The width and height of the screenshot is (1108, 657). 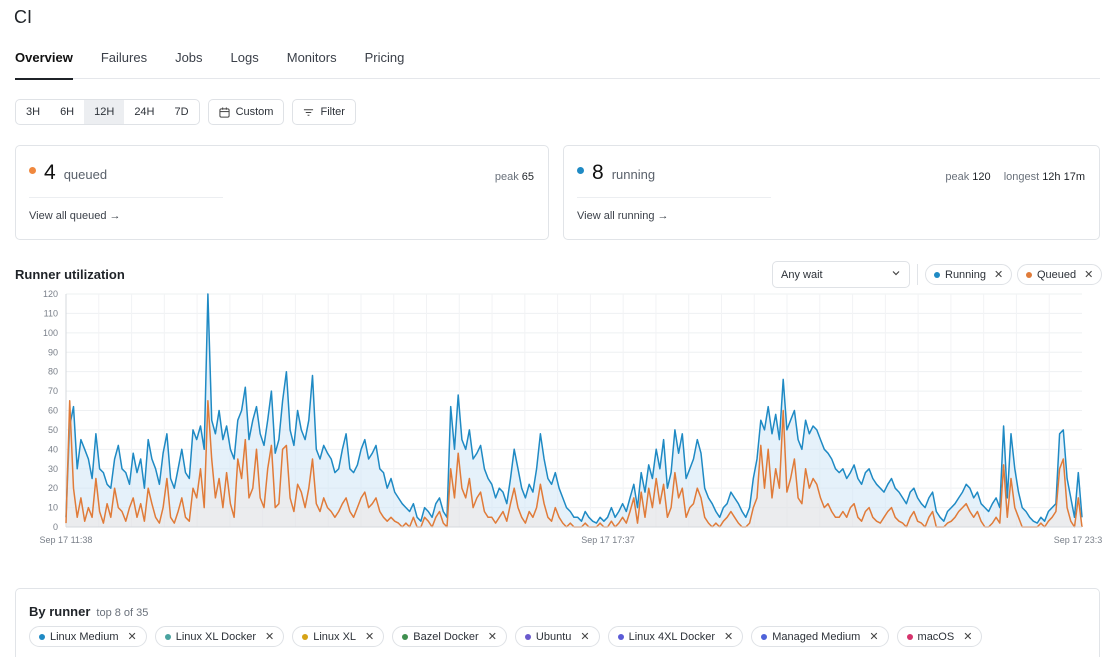 What do you see at coordinates (553, 636) in the screenshot?
I see `runner-chip-label: Ubuntu` at bounding box center [553, 636].